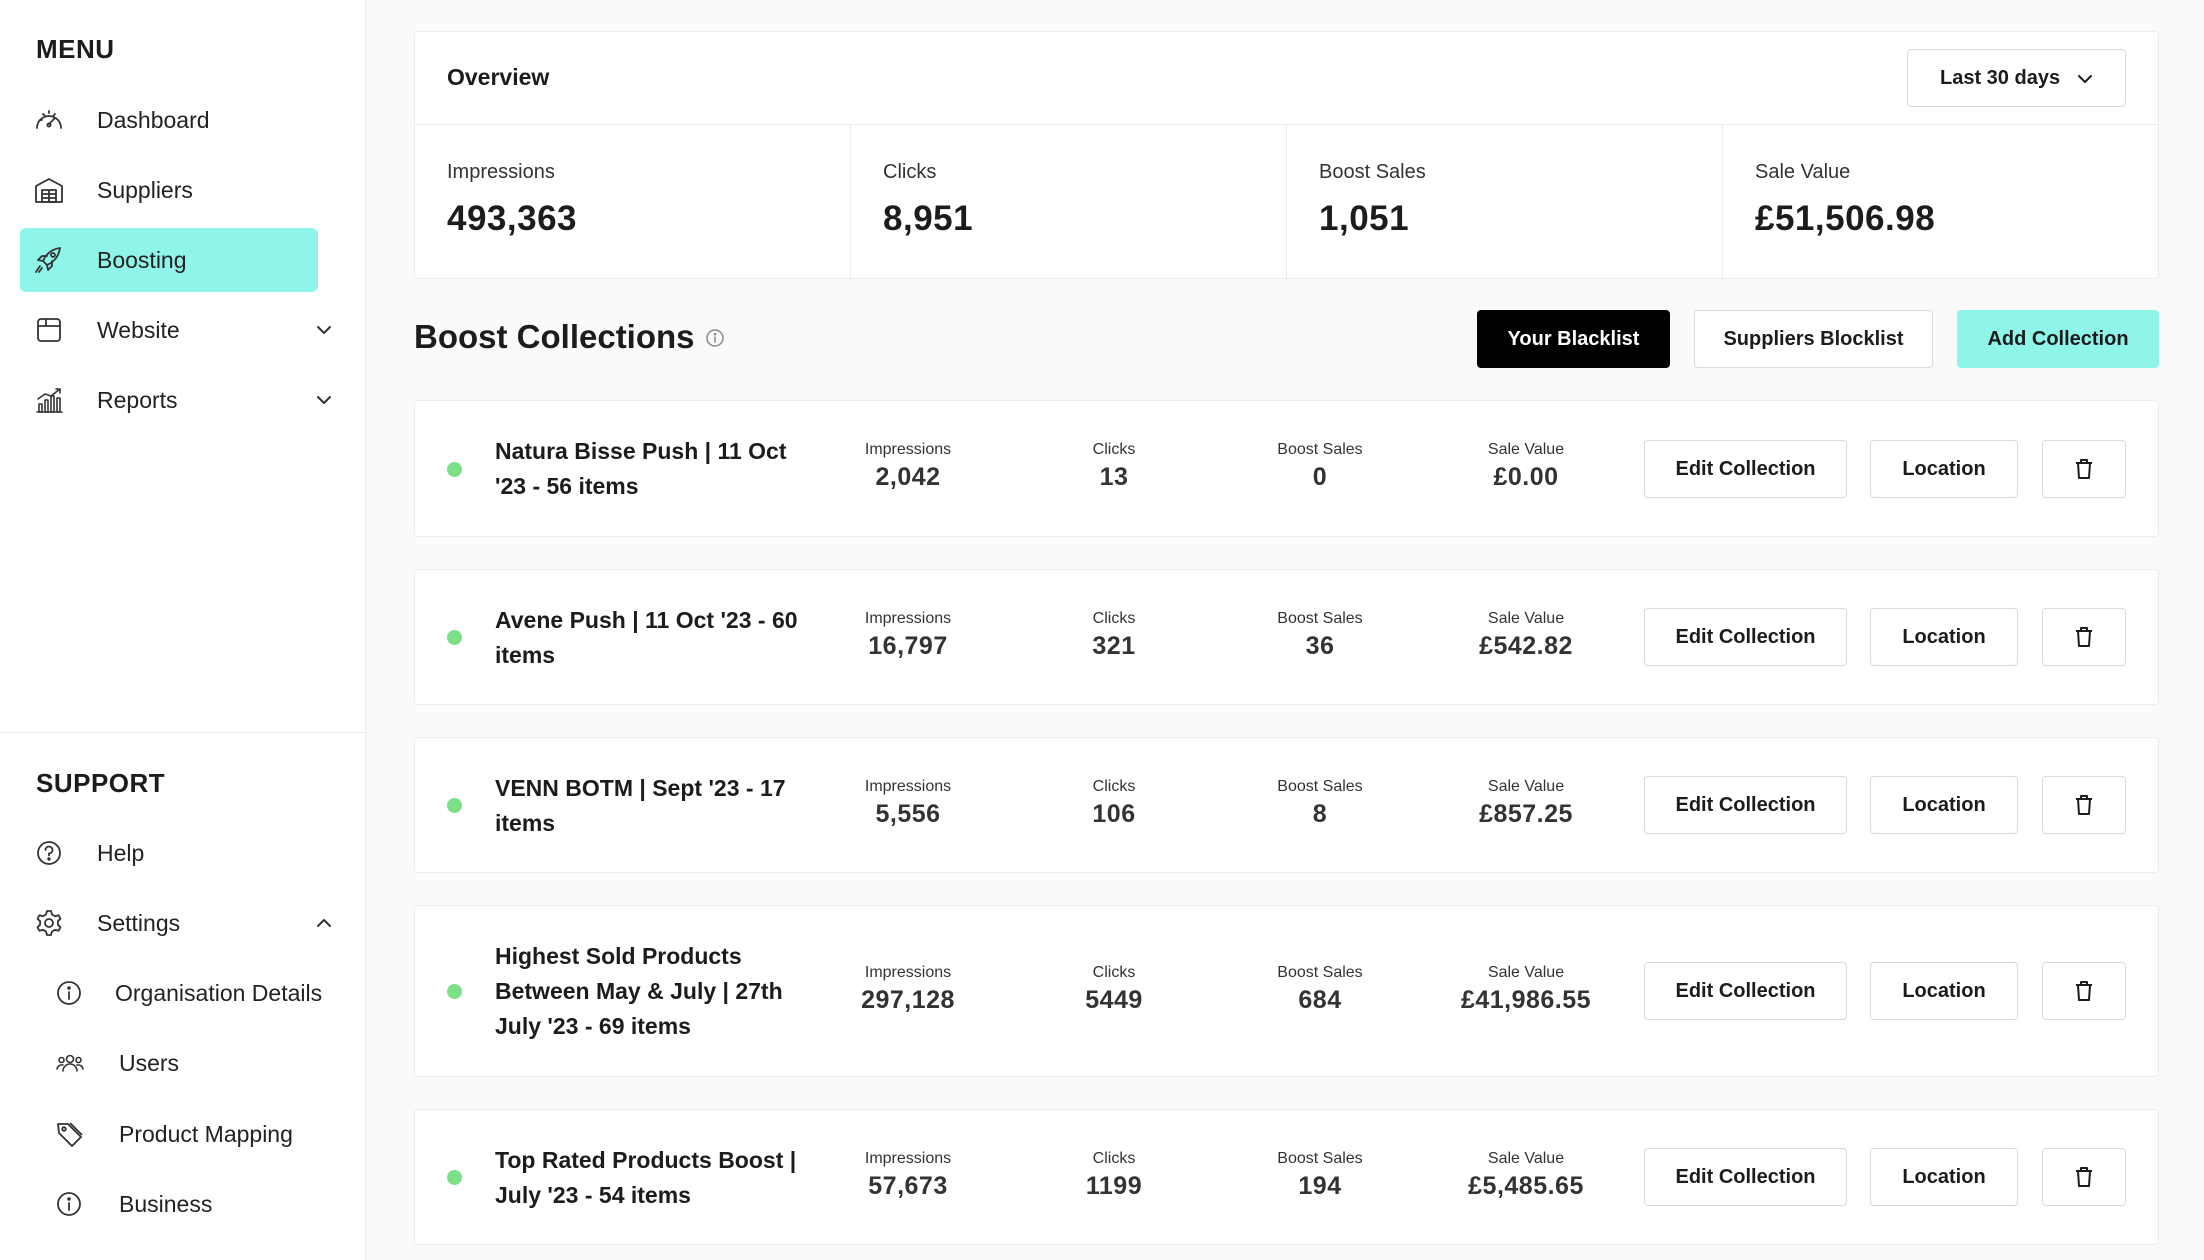 The image size is (2204, 1260). Describe the element at coordinates (169, 190) in the screenshot. I see `sidebar-item-suppliers: Suppliers` at that location.